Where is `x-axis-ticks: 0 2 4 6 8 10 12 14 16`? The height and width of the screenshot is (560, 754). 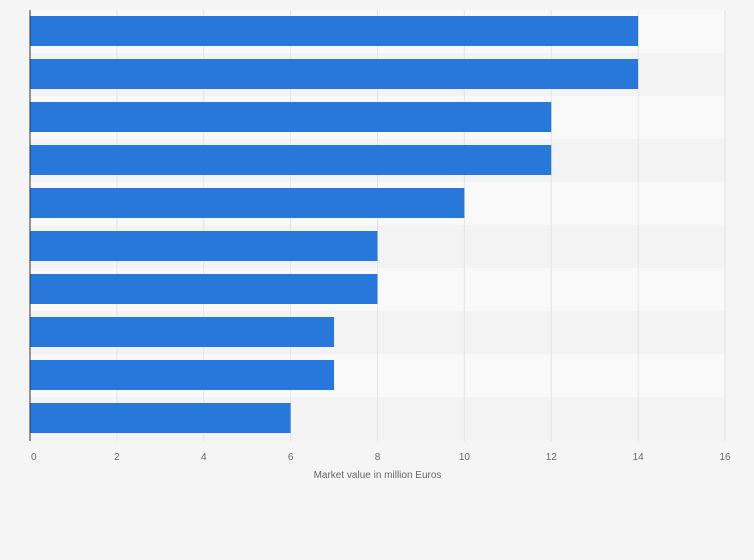 x-axis-ticks: 0 2 4 6 8 10 12 14 16 is located at coordinates (381, 457).